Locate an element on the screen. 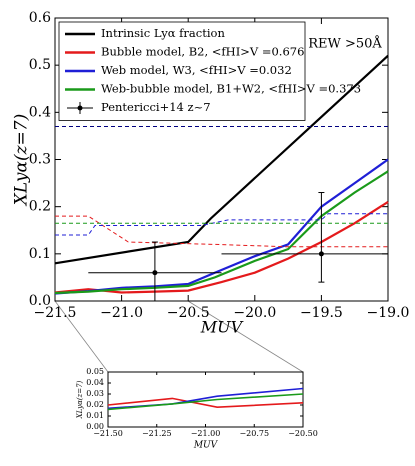  y-tick-label: 0.3 is located at coordinates (40, 160).